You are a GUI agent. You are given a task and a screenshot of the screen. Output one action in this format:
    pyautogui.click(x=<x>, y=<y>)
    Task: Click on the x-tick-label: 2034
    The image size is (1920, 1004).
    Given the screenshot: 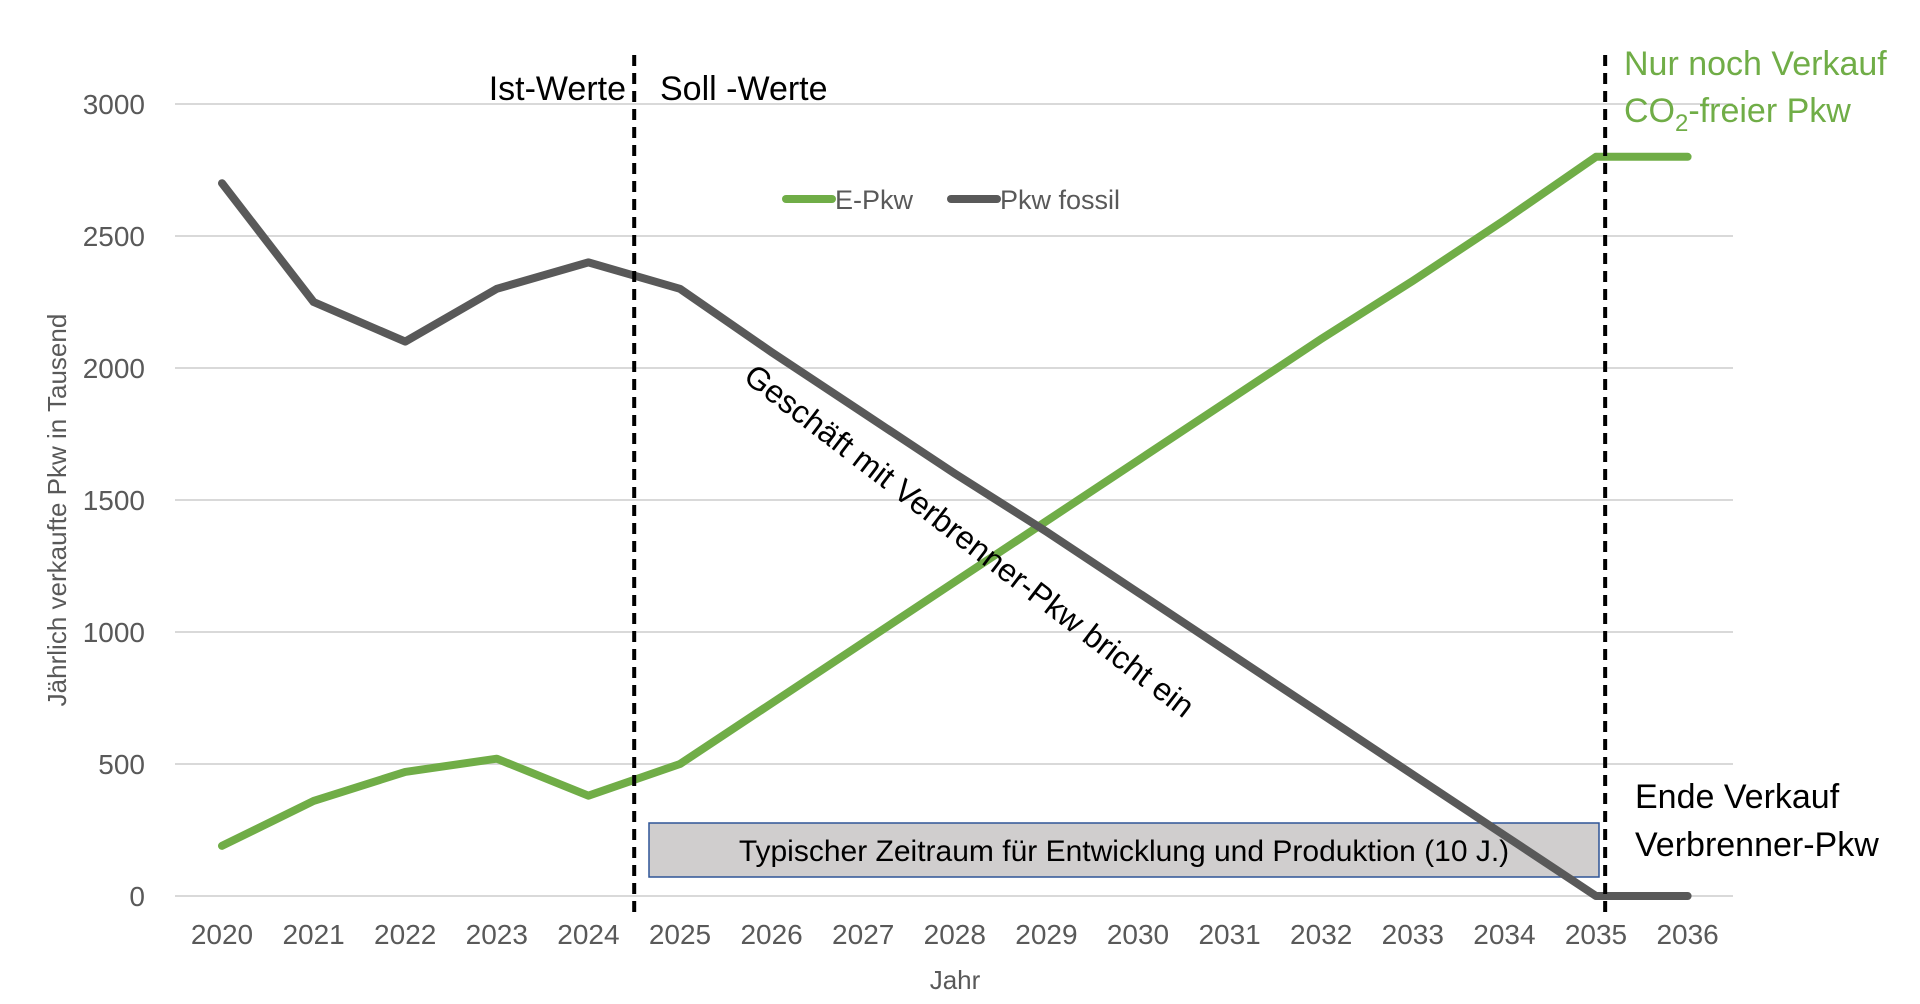 What is the action you would take?
    pyautogui.click(x=1504, y=934)
    